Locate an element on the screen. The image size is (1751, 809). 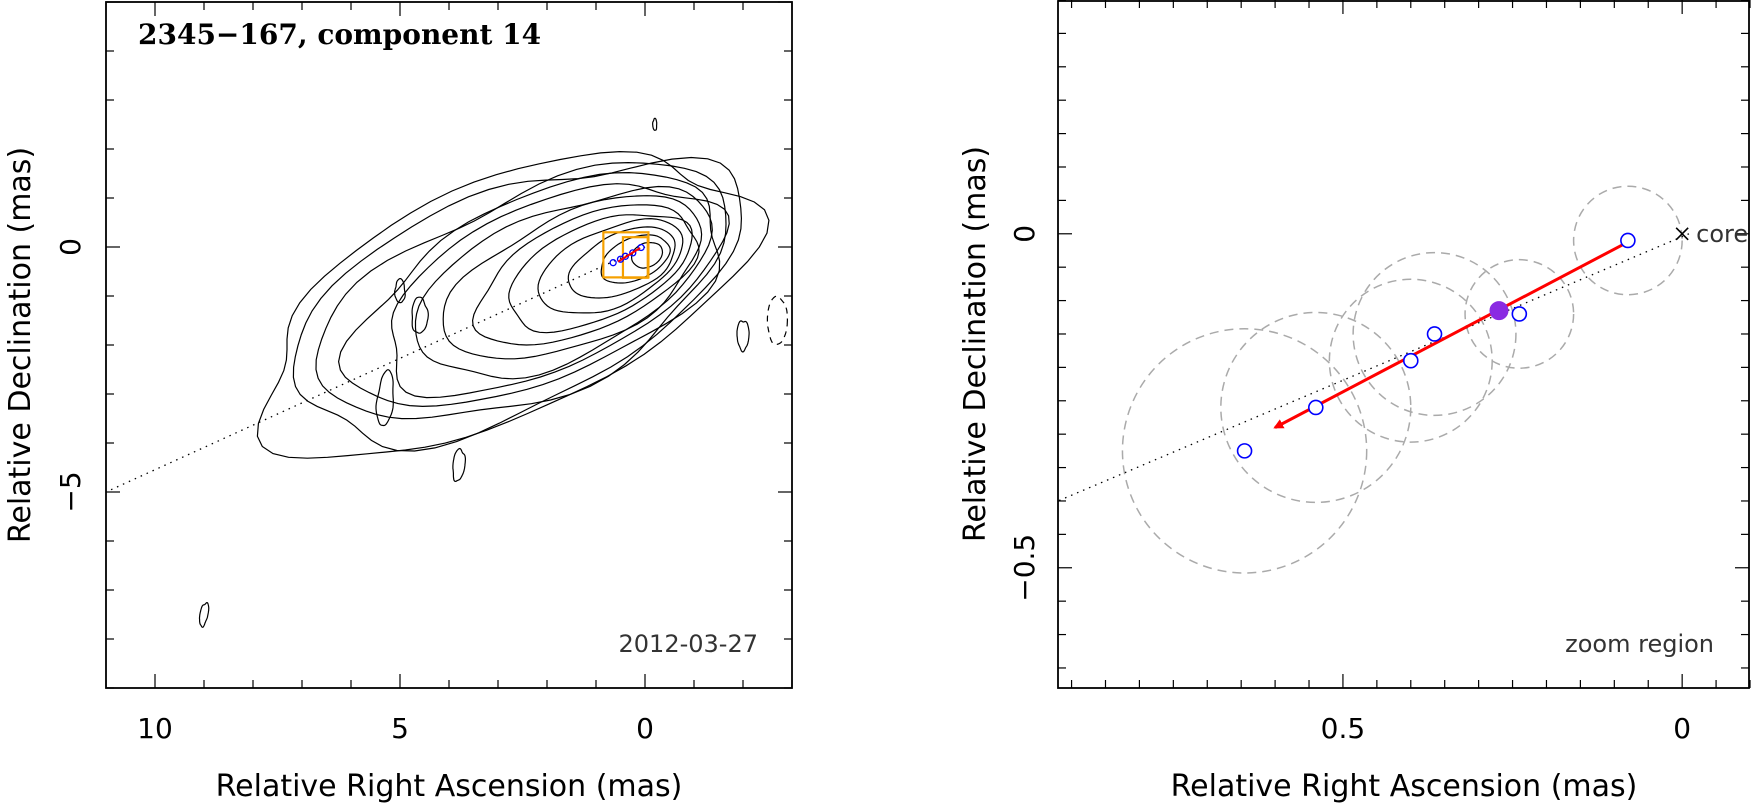
zoom-region-label: zoom region is located at coordinates (1639, 644).